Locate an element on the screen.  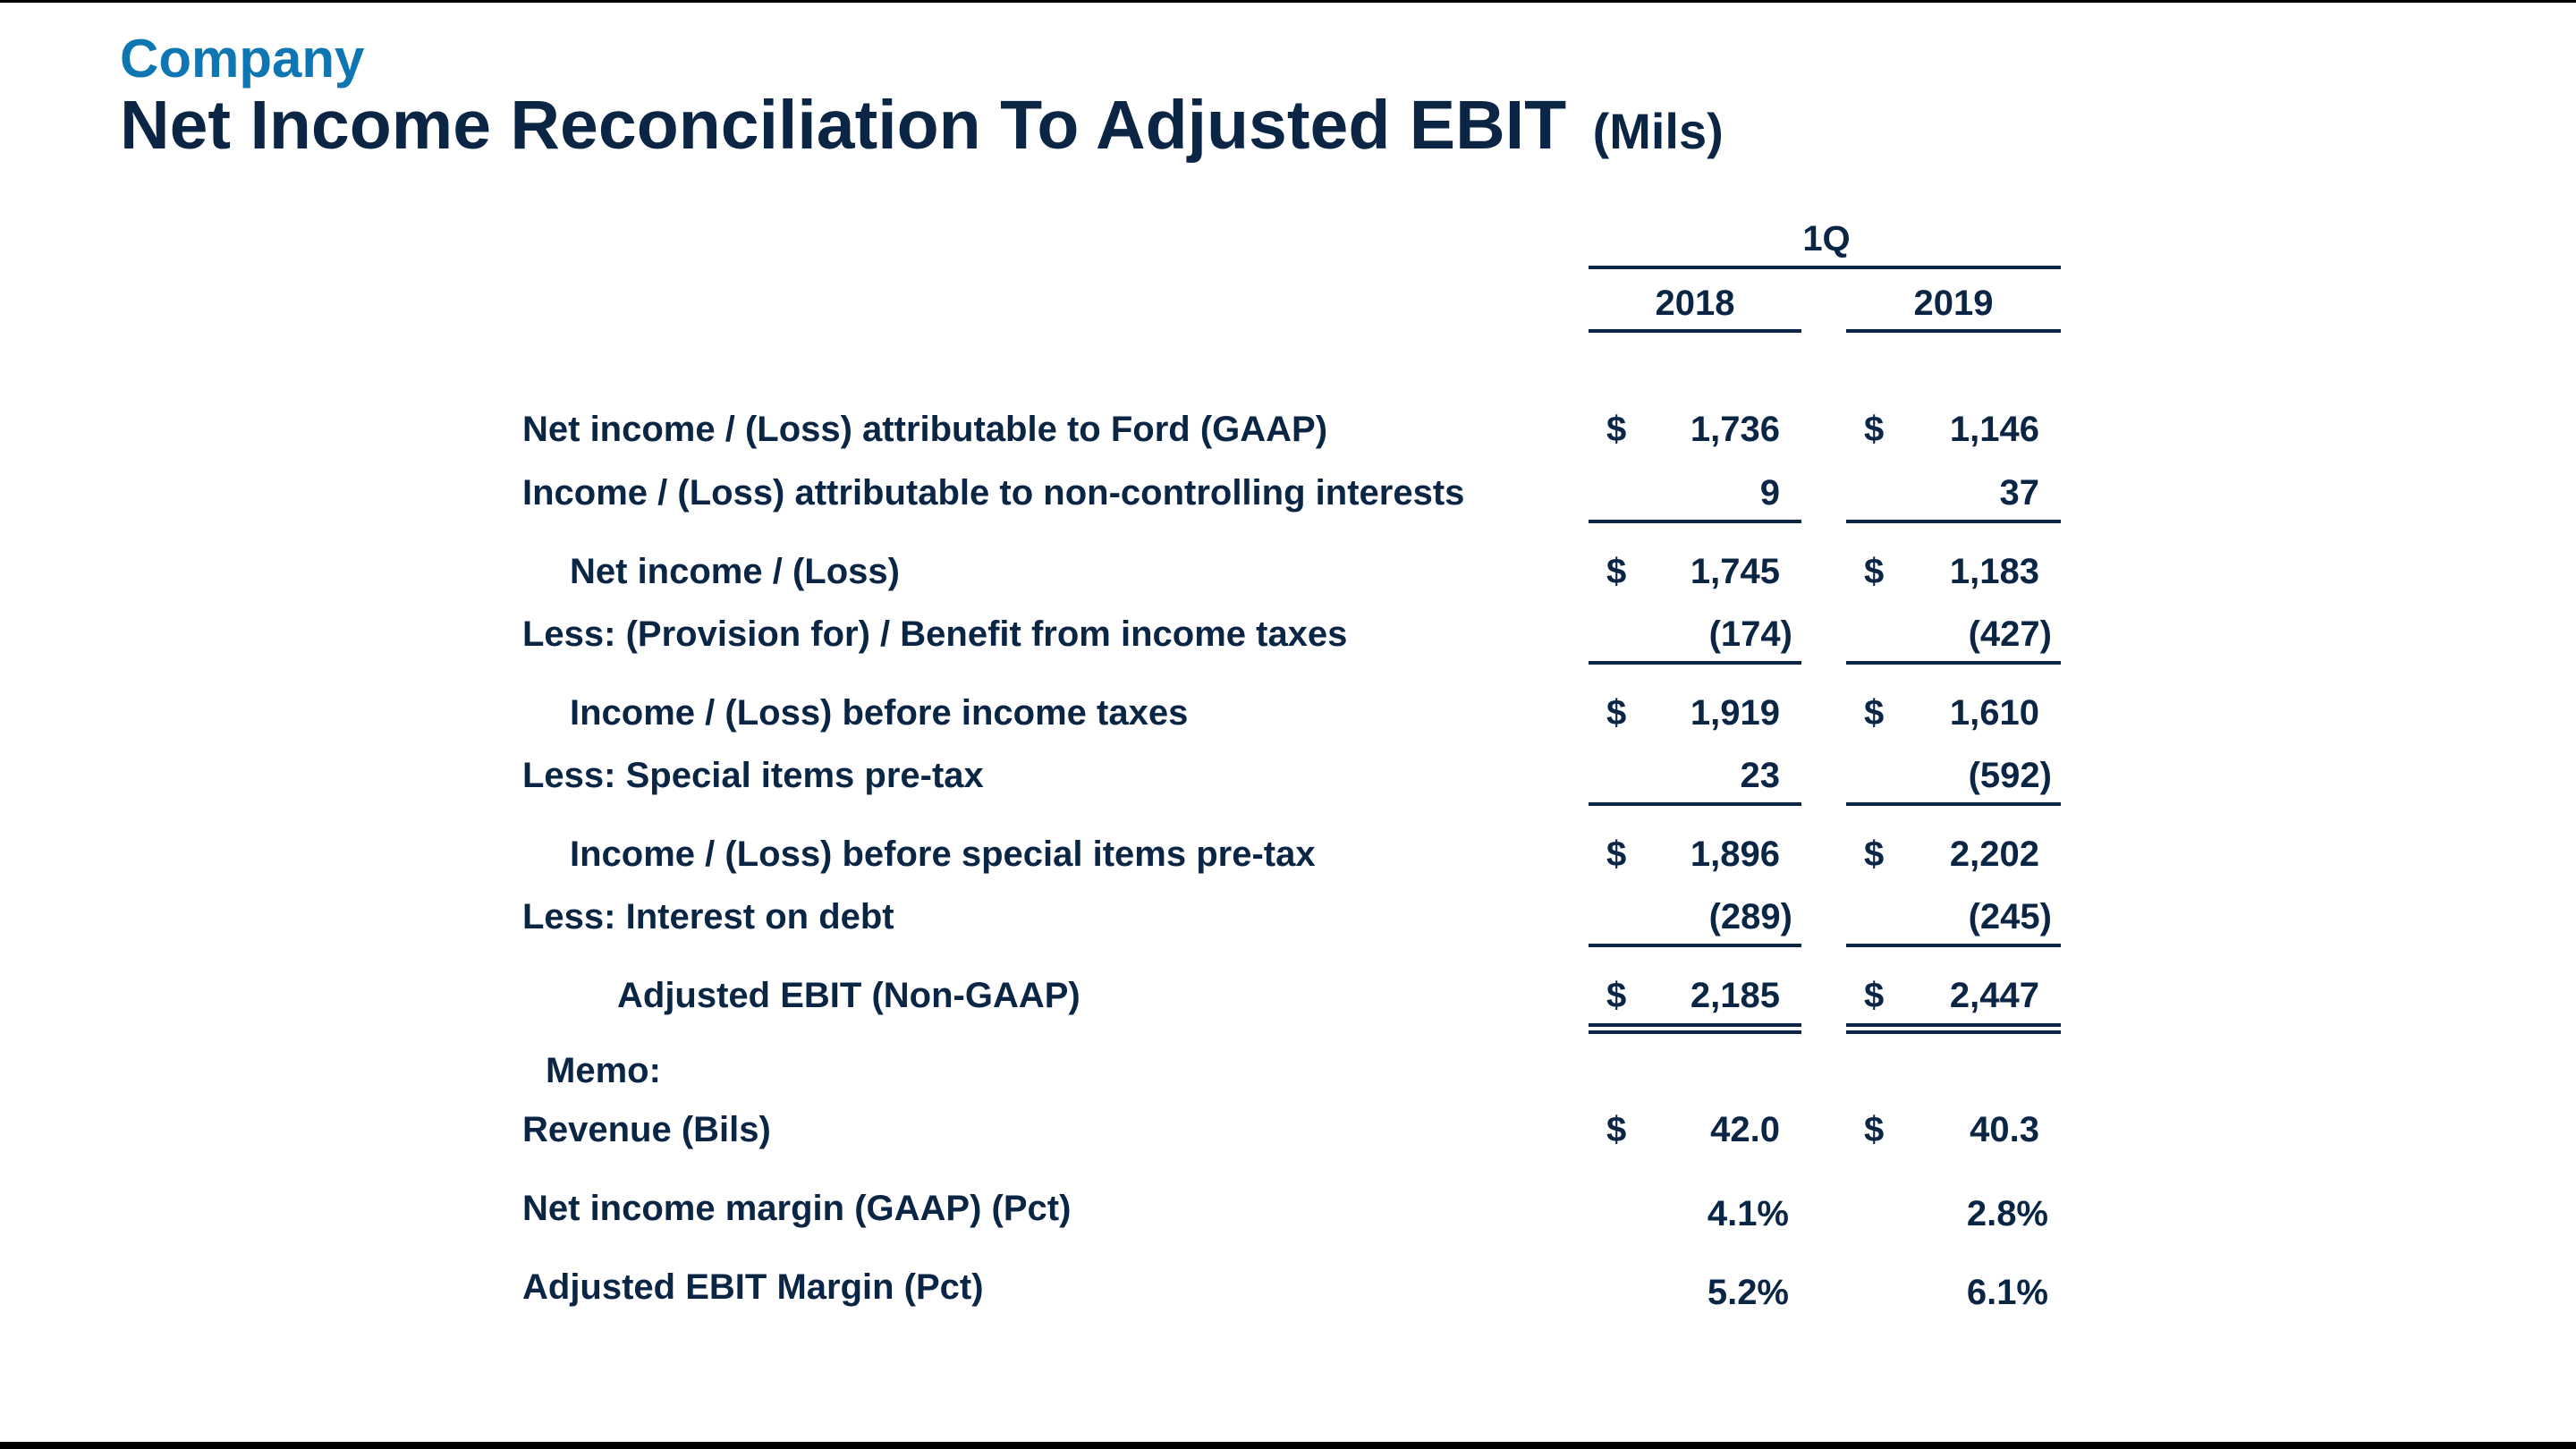
period-header-rule is located at coordinates (1825, 267).